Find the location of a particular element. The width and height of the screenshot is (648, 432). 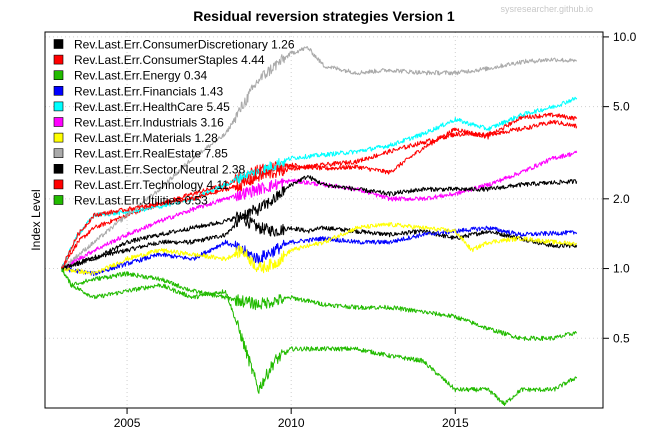

y-tick-label: 2.0 is located at coordinates (621, 199).